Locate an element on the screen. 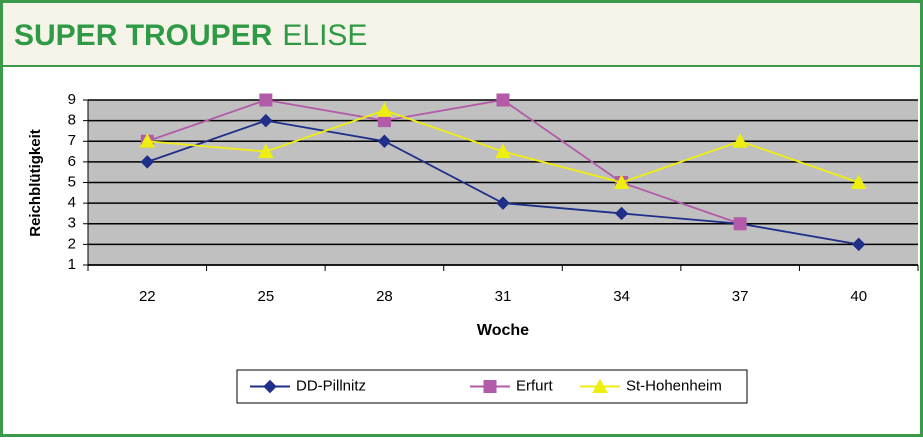 Image resolution: width=923 pixels, height=442 pixels. x-tick-label: 34 is located at coordinates (621, 296).